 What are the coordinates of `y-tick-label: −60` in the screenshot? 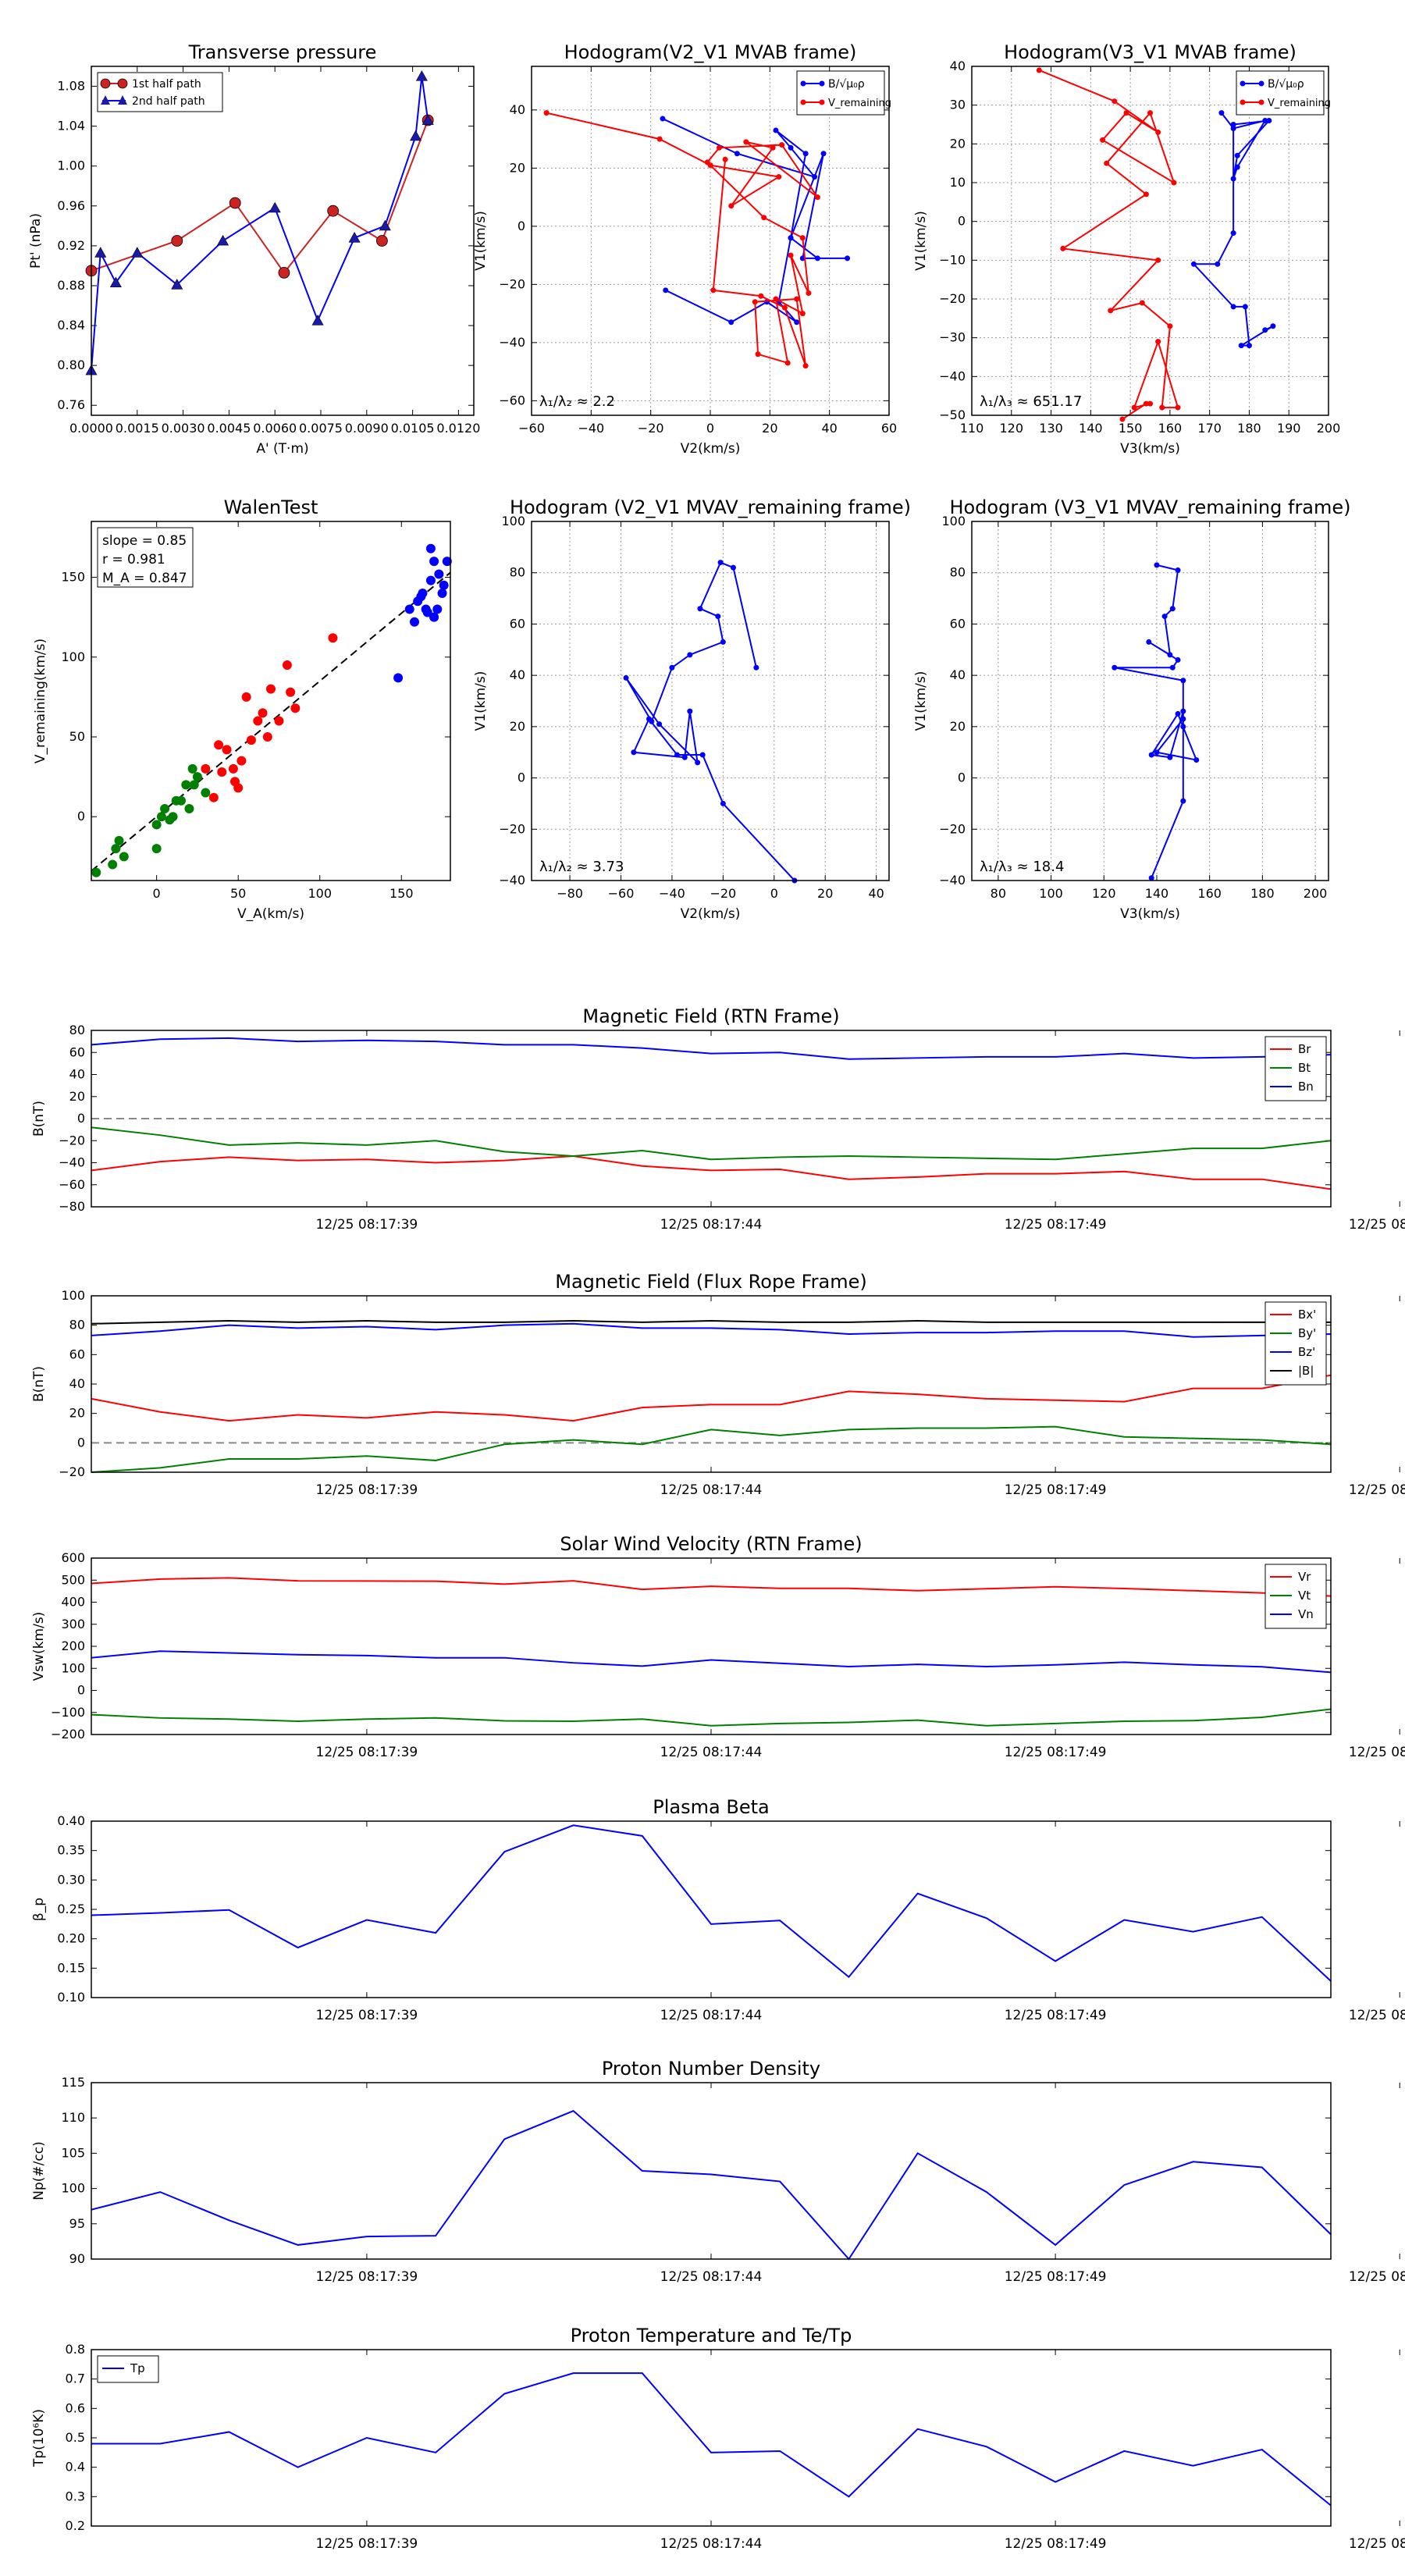 It's located at (72, 1184).